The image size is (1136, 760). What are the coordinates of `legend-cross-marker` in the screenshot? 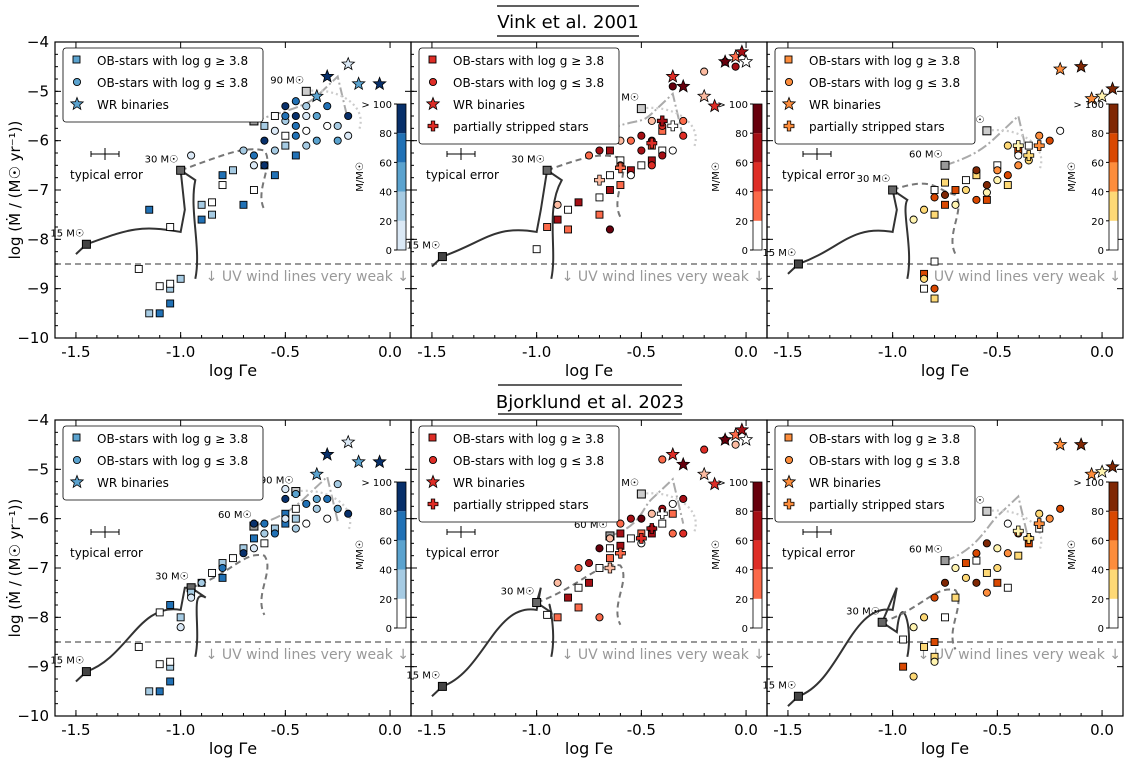 It's located at (789, 126).